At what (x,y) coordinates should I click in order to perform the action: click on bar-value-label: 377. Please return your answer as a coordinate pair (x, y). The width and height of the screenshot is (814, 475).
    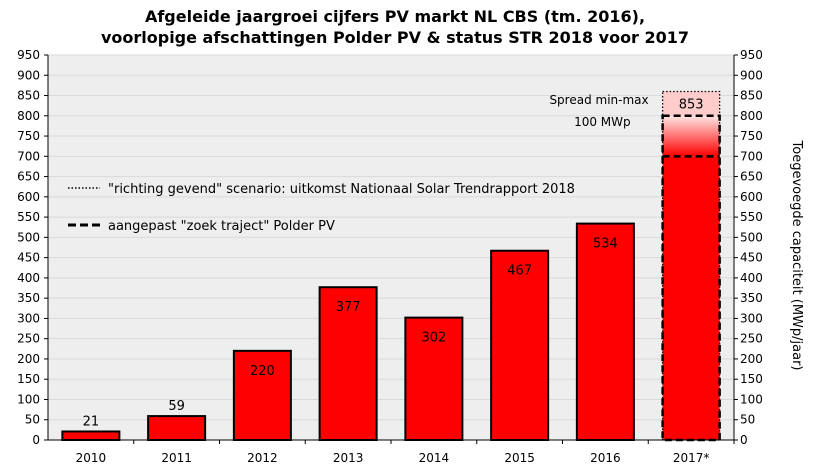
    Looking at the image, I should click on (348, 307).